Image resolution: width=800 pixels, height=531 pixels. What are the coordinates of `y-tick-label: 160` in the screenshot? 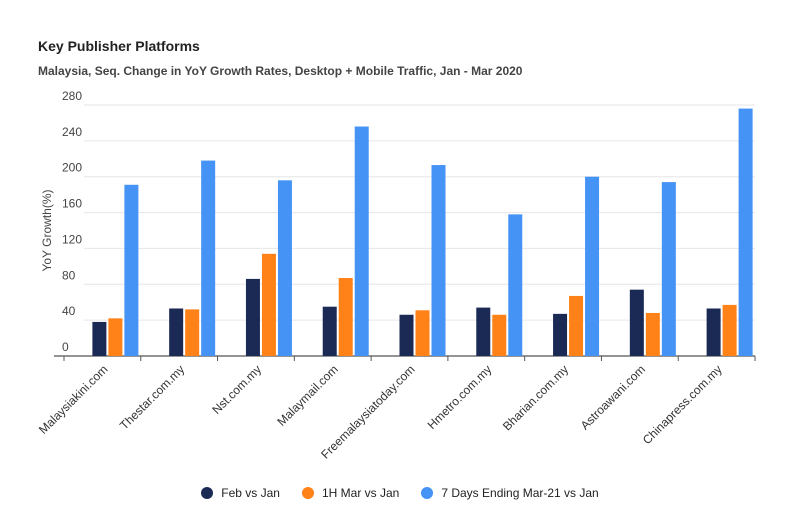 It's located at (72, 204).